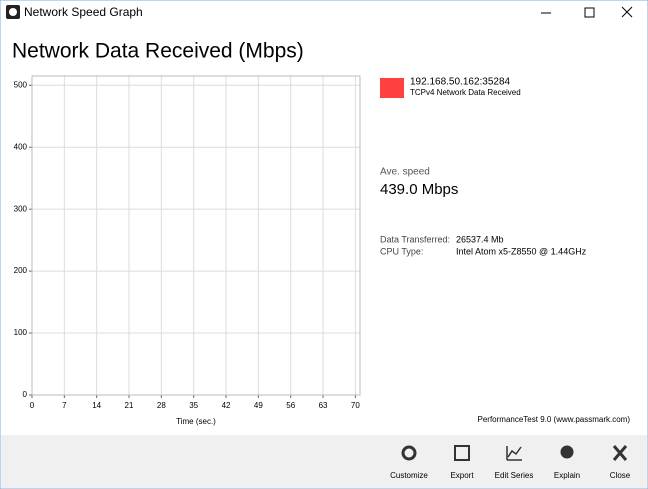  Describe the element at coordinates (83, 12) in the screenshot. I see `window-title: Network Speed Graph` at that location.